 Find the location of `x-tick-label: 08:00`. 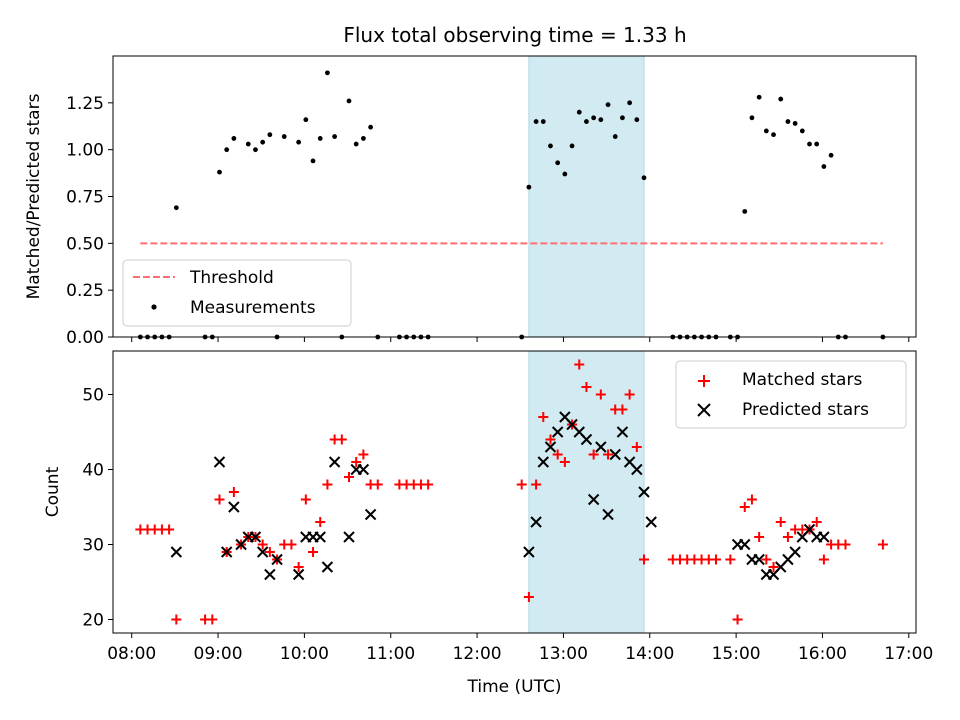

x-tick-label: 08:00 is located at coordinates (131, 654).